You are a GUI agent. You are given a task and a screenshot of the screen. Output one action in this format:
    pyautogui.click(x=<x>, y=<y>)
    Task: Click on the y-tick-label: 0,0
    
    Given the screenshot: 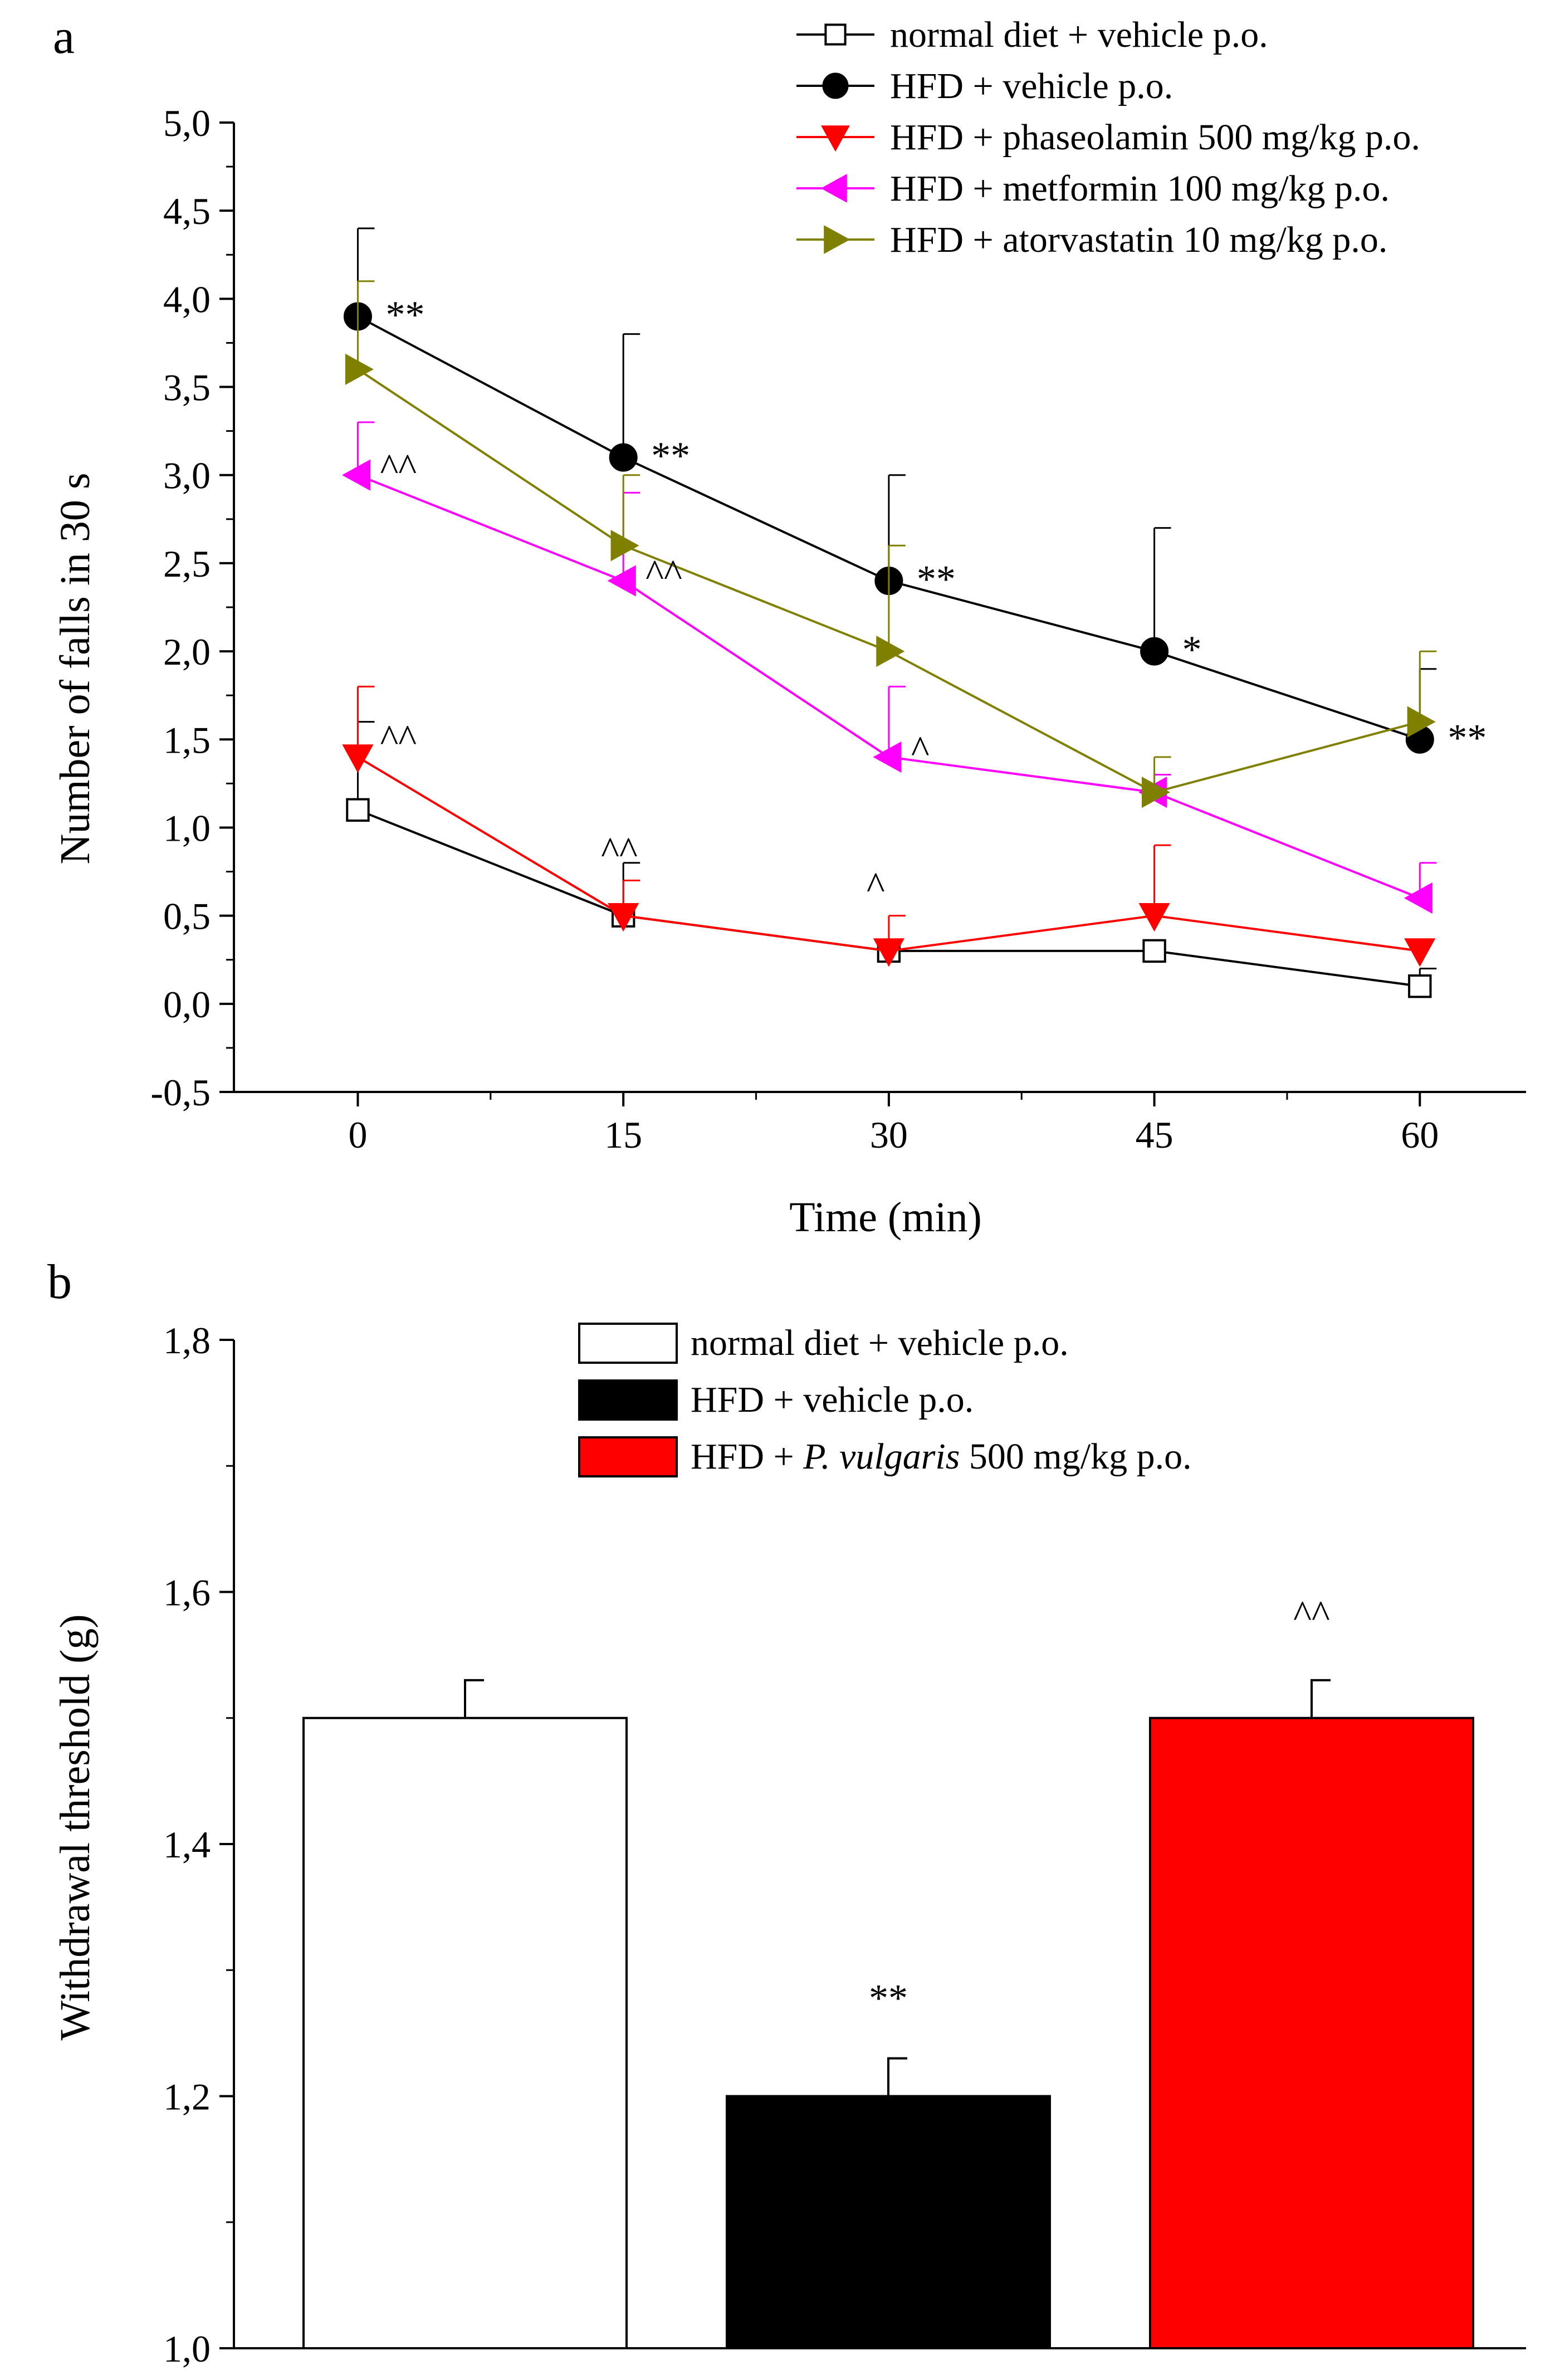 What is the action you would take?
    pyautogui.click(x=187, y=1004)
    